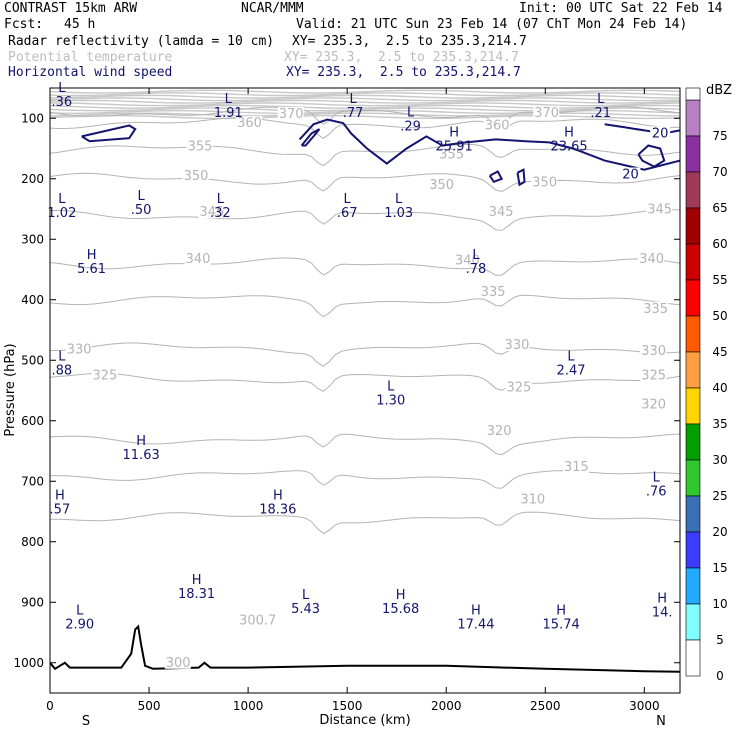 This screenshot has height=740, width=740. Describe the element at coordinates (454, 146) in the screenshot. I see `wind-extremum-value: 25.91` at that location.